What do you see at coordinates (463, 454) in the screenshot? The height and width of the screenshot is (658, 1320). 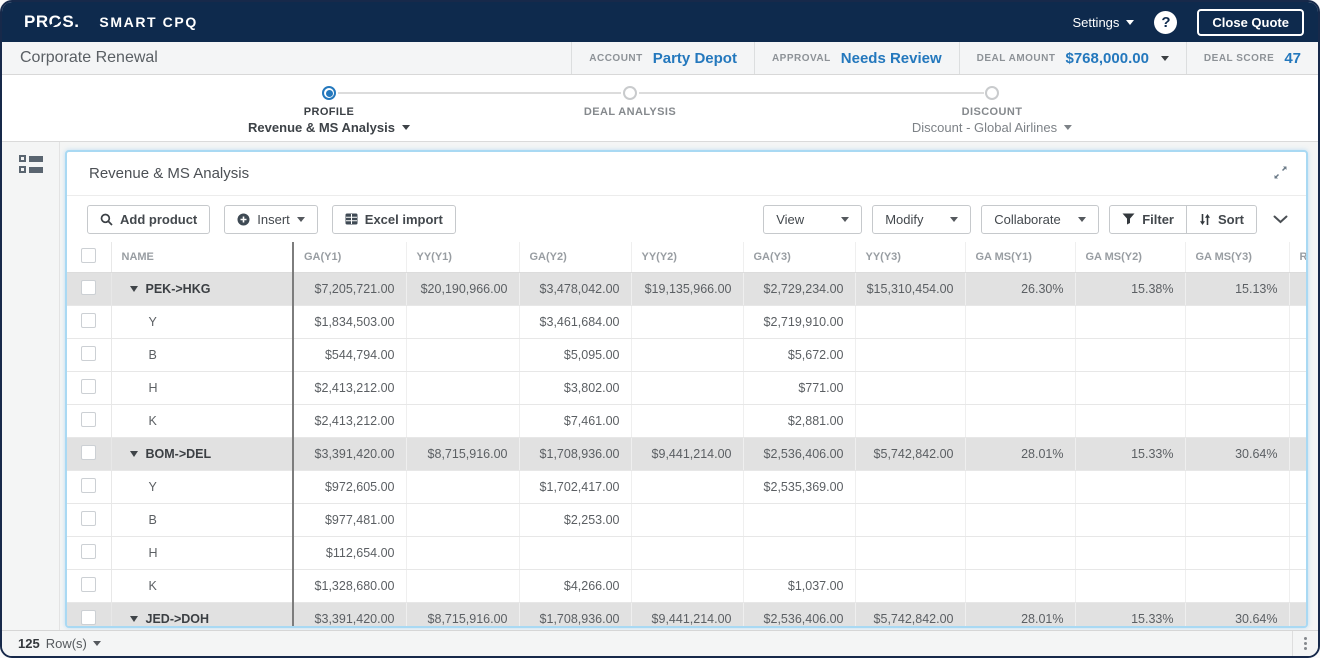 I see `grid-cell: $8,715,916.00` at bounding box center [463, 454].